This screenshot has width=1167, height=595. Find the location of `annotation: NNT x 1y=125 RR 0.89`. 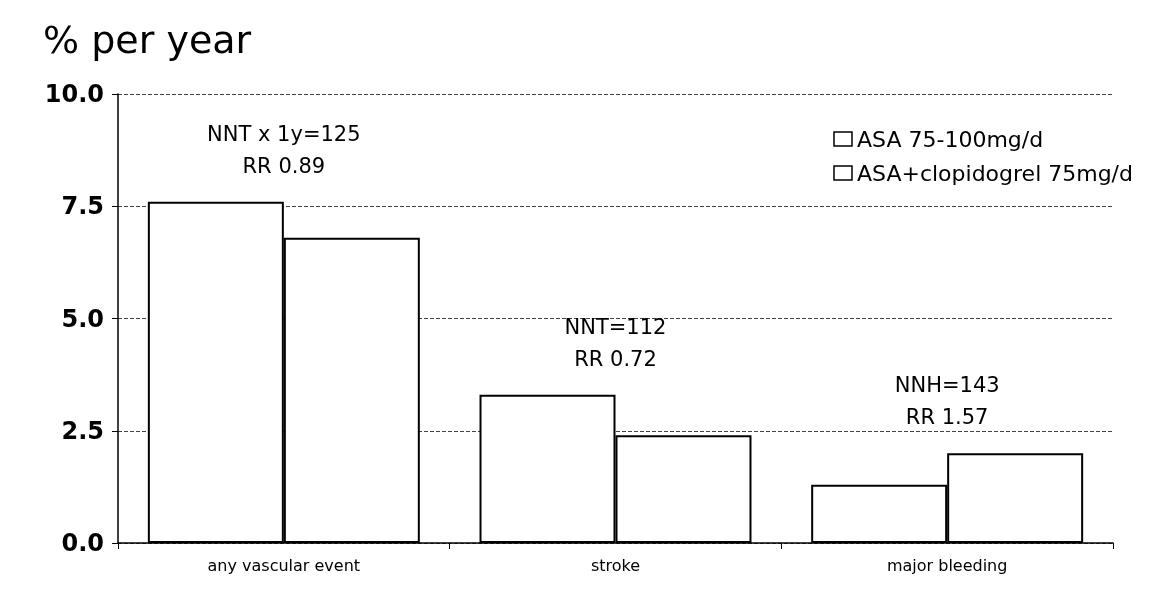

annotation: NNT x 1y=125 RR 0.89 is located at coordinates (284, 149).